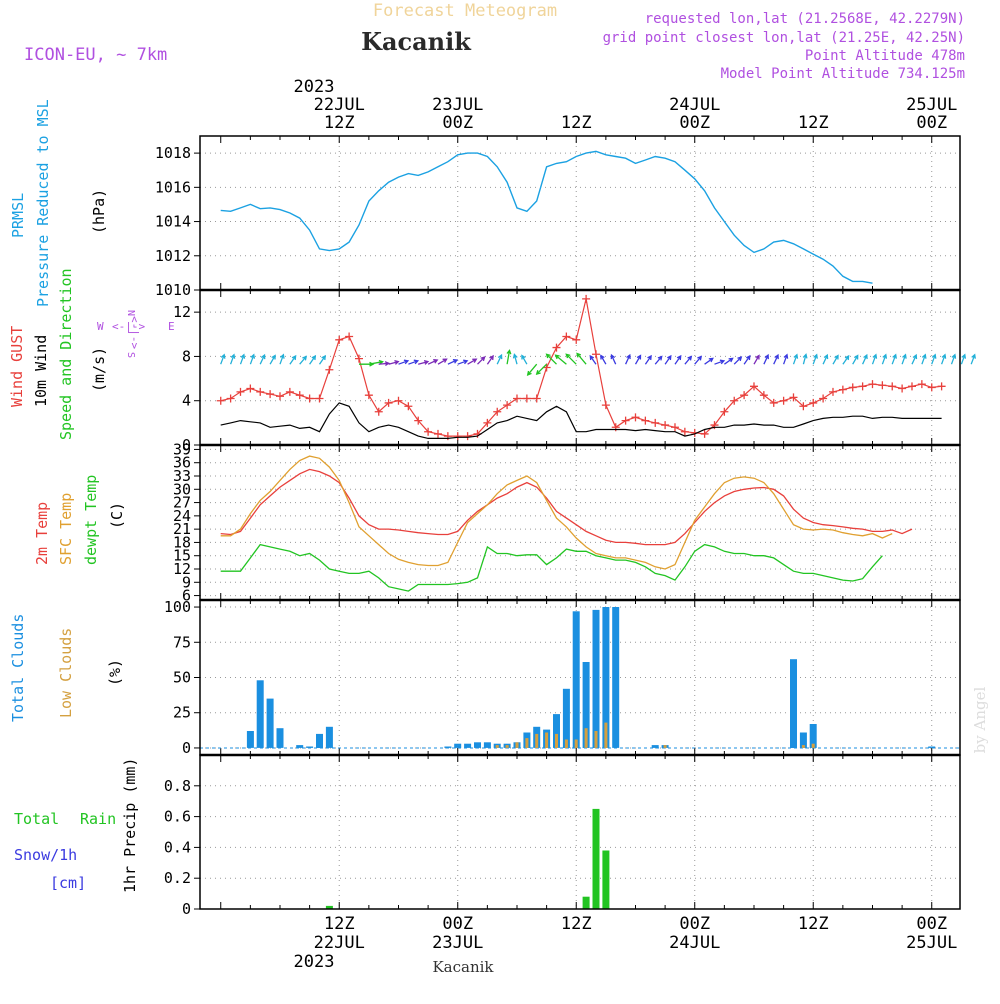 This screenshot has width=1000, height=1004. Describe the element at coordinates (173, 222) in the screenshot. I see `pressure-ytick-label: 1014` at that location.